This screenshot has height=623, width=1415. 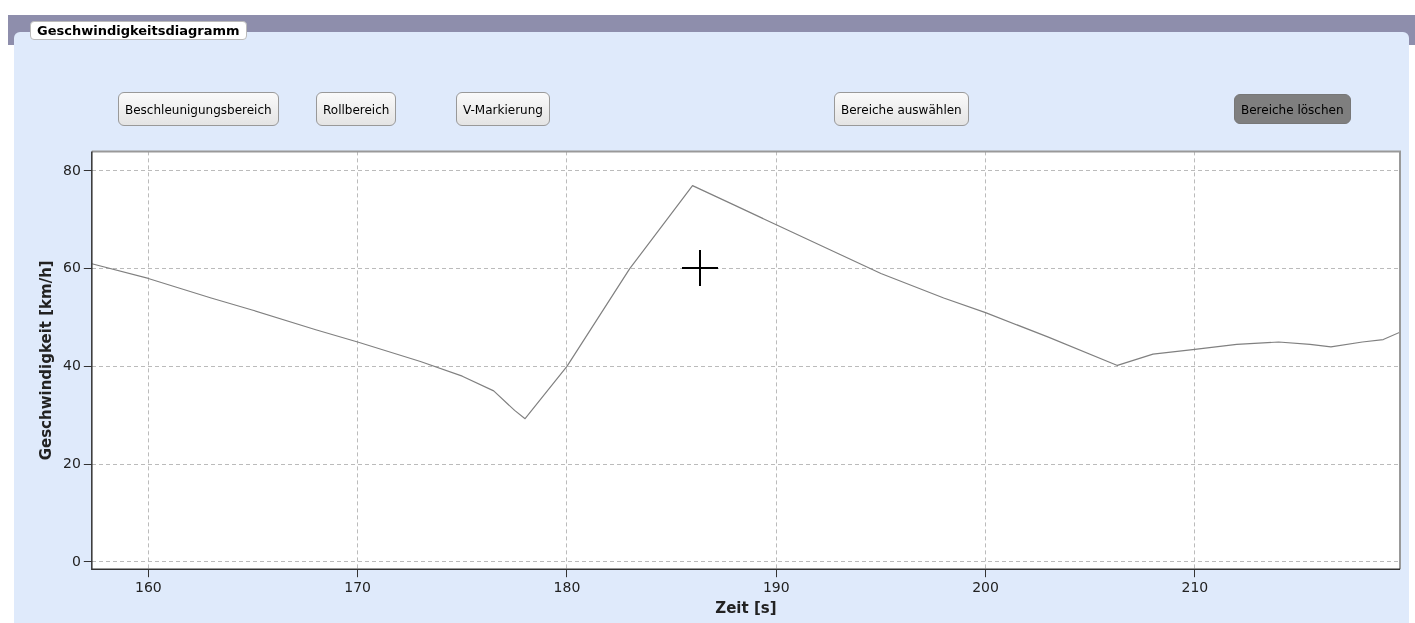 I want to click on y-tick-label: 20, so click(x=71, y=462).